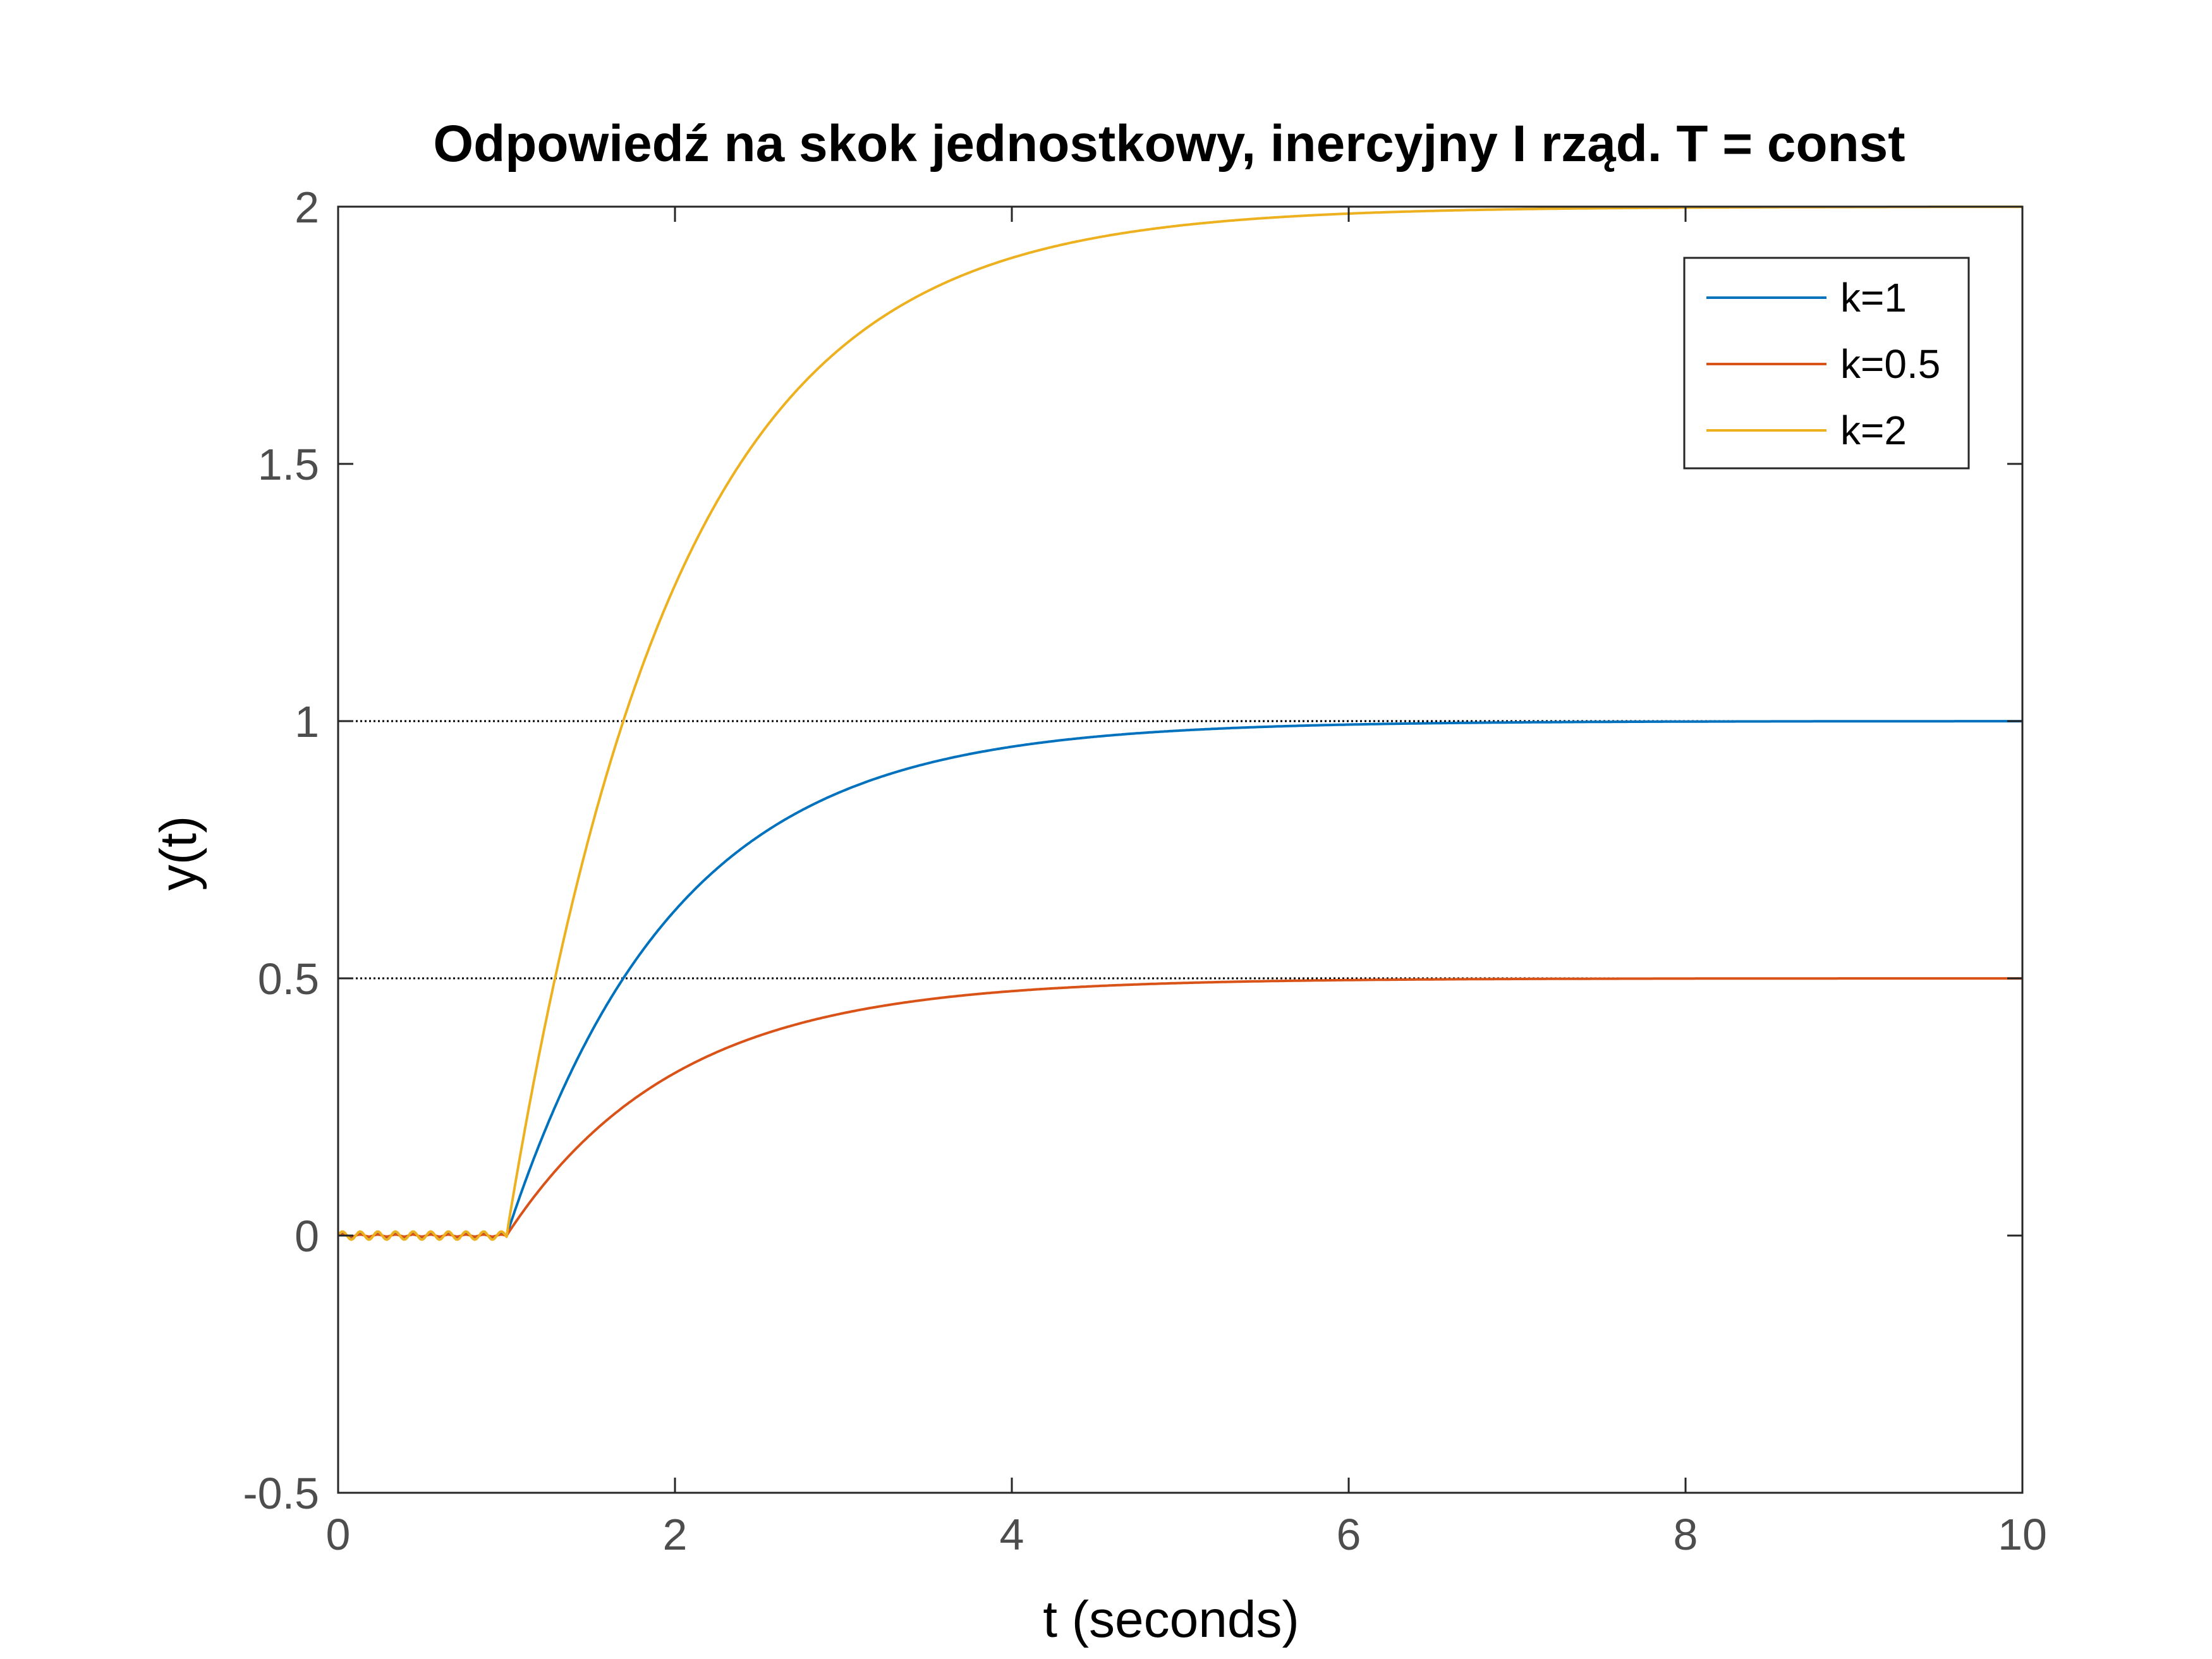 This screenshot has height=1659, width=2212. Describe the element at coordinates (281, 1494) in the screenshot. I see `y-tick-label: -0.5` at that location.